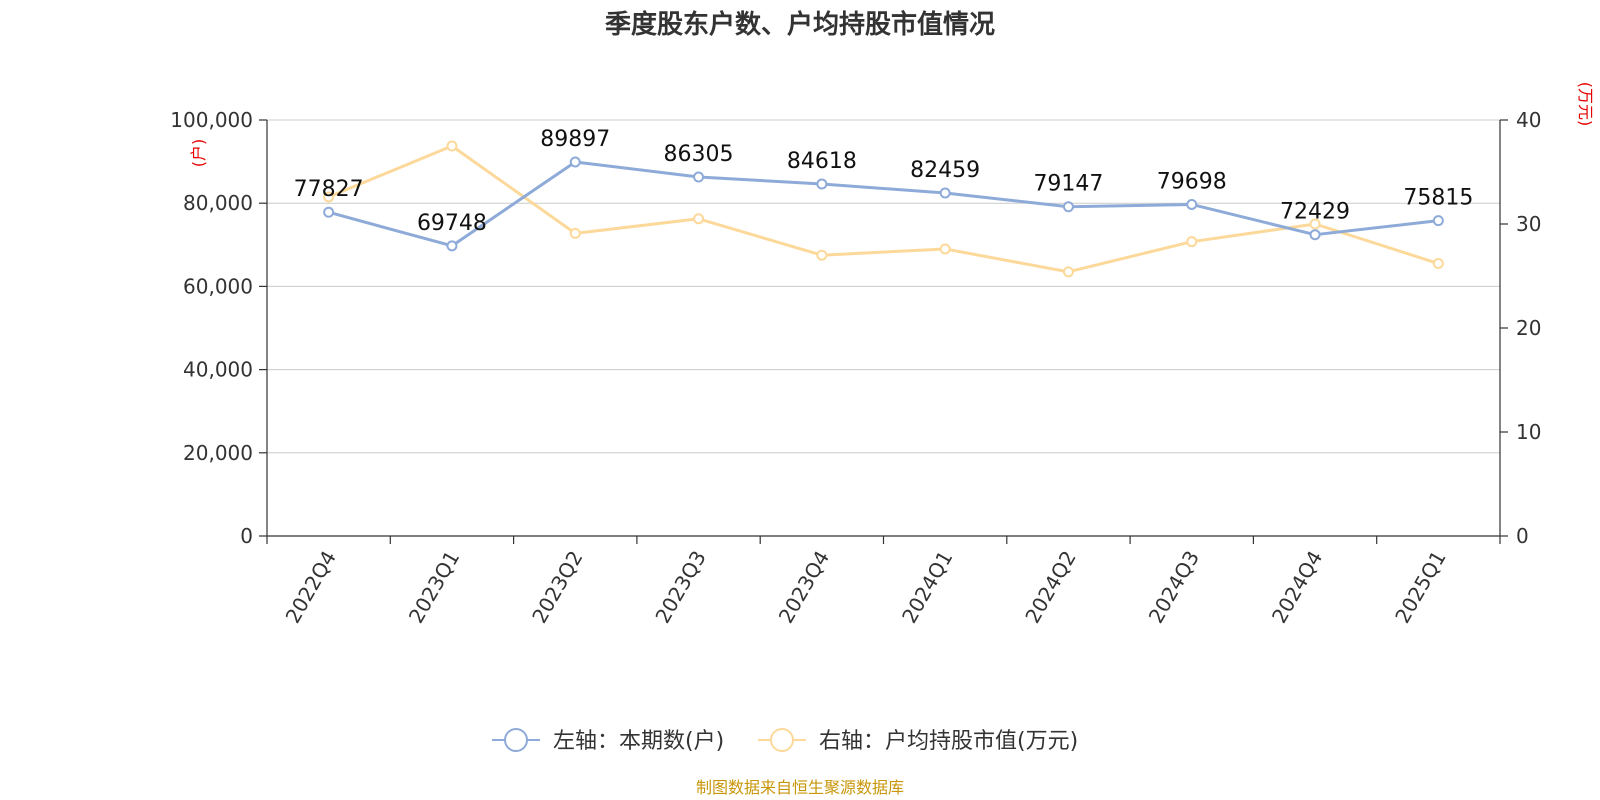 The height and width of the screenshot is (800, 1600). Describe the element at coordinates (1420, 587) in the screenshot. I see `x-axis-tick-label: 2025Q1` at that location.